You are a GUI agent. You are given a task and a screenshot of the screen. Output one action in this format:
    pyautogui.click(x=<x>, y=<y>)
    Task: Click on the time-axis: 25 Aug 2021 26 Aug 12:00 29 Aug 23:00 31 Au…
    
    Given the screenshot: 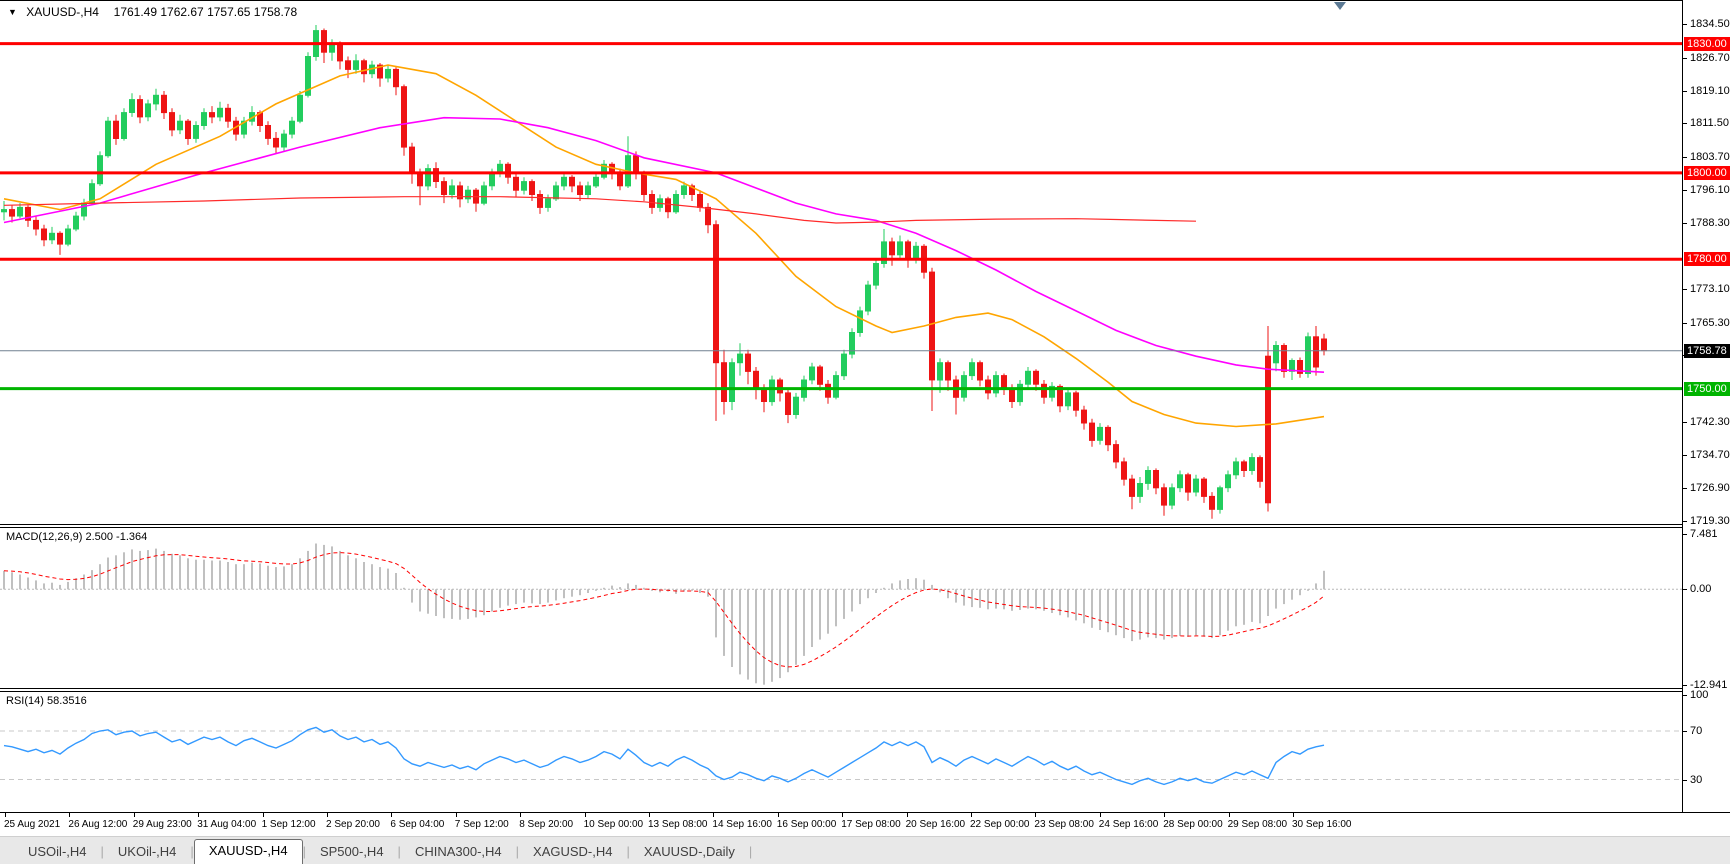 What is the action you would take?
    pyautogui.click(x=865, y=824)
    